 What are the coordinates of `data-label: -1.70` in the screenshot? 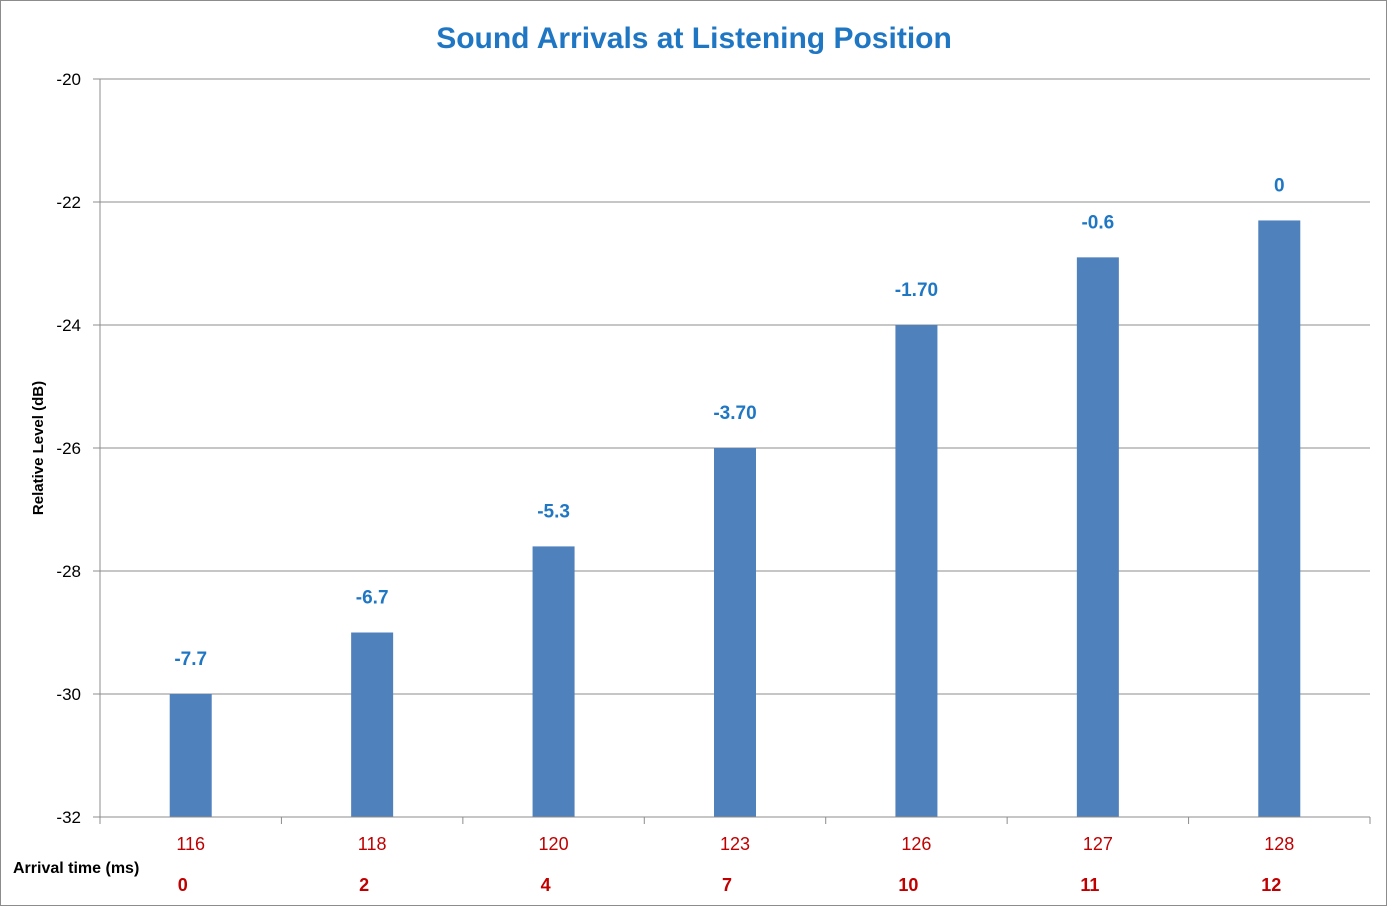 It's located at (916, 290).